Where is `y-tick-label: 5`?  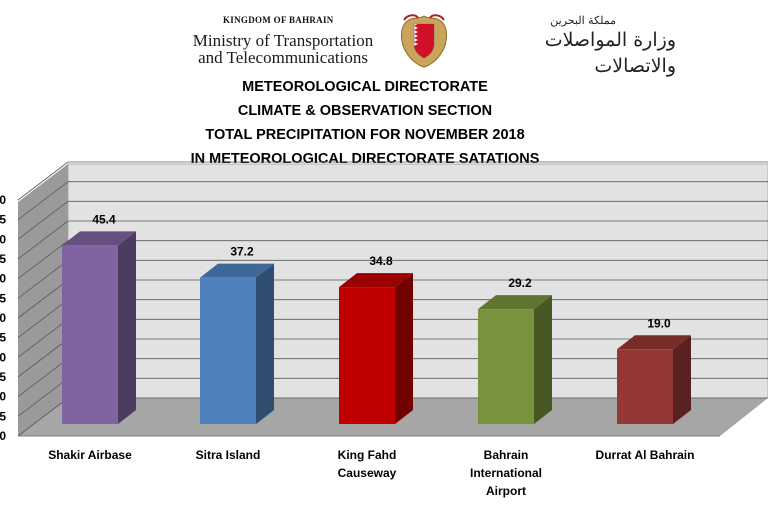 y-tick-label: 5 is located at coordinates (3, 416).